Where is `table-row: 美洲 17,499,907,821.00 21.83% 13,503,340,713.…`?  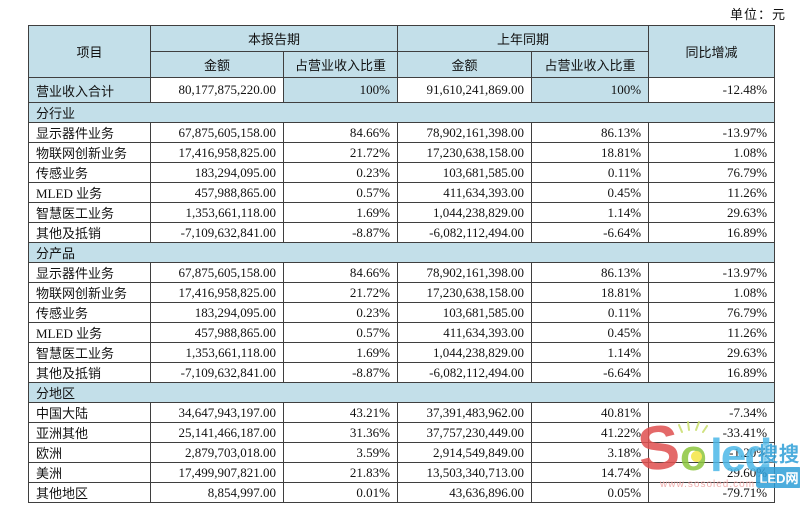 table-row: 美洲 17,499,907,821.00 21.83% 13,503,340,713.… is located at coordinates (402, 472).